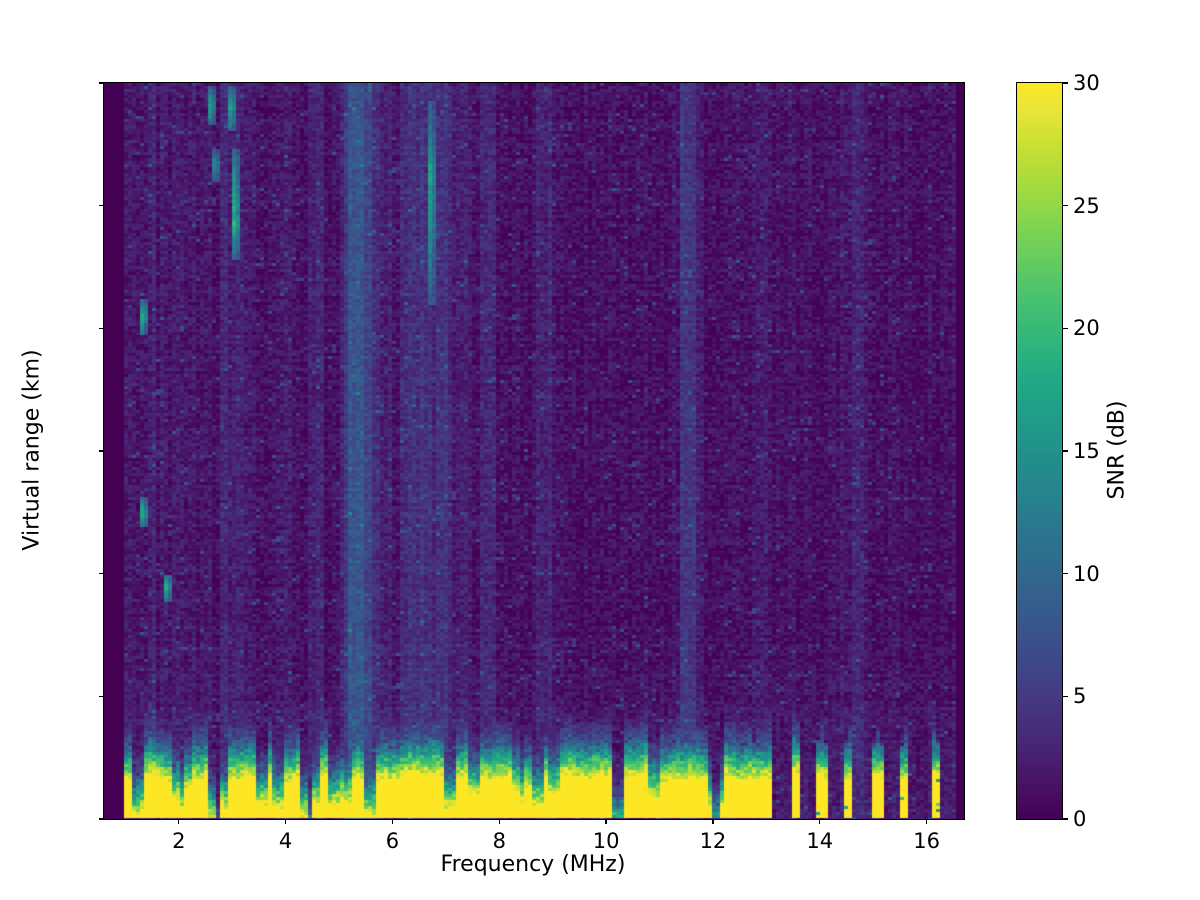 The image size is (1200, 900). Describe the element at coordinates (820, 841) in the screenshot. I see `x-ticklabel-14: 14` at that location.